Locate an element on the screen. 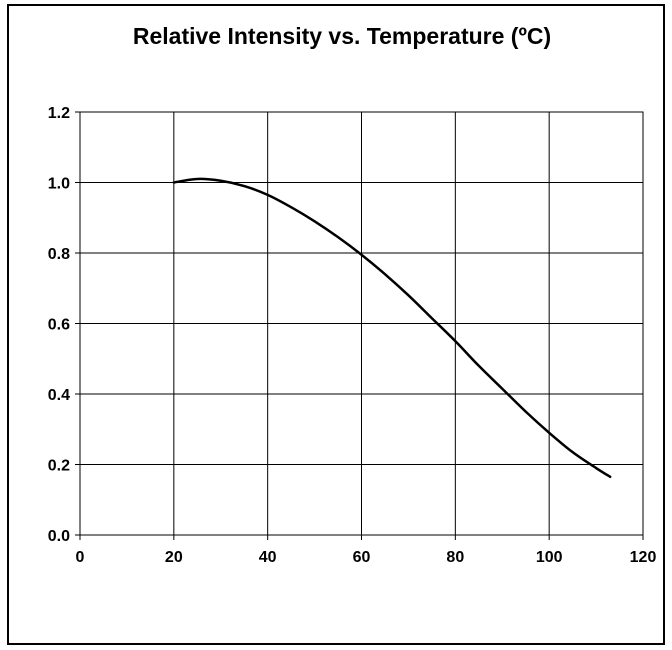 The image size is (672, 650). y-tick-label: 0.8 is located at coordinates (59, 254).